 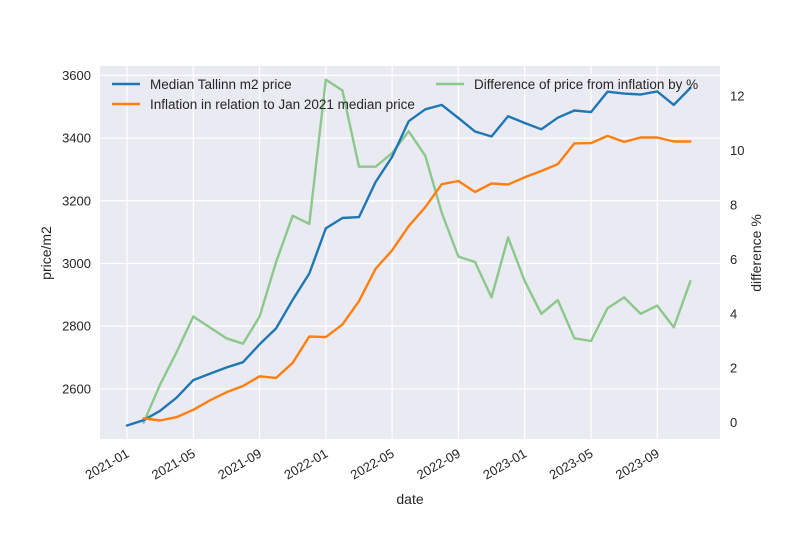 I want to click on y2-axis-label: difference %, so click(x=756, y=253).